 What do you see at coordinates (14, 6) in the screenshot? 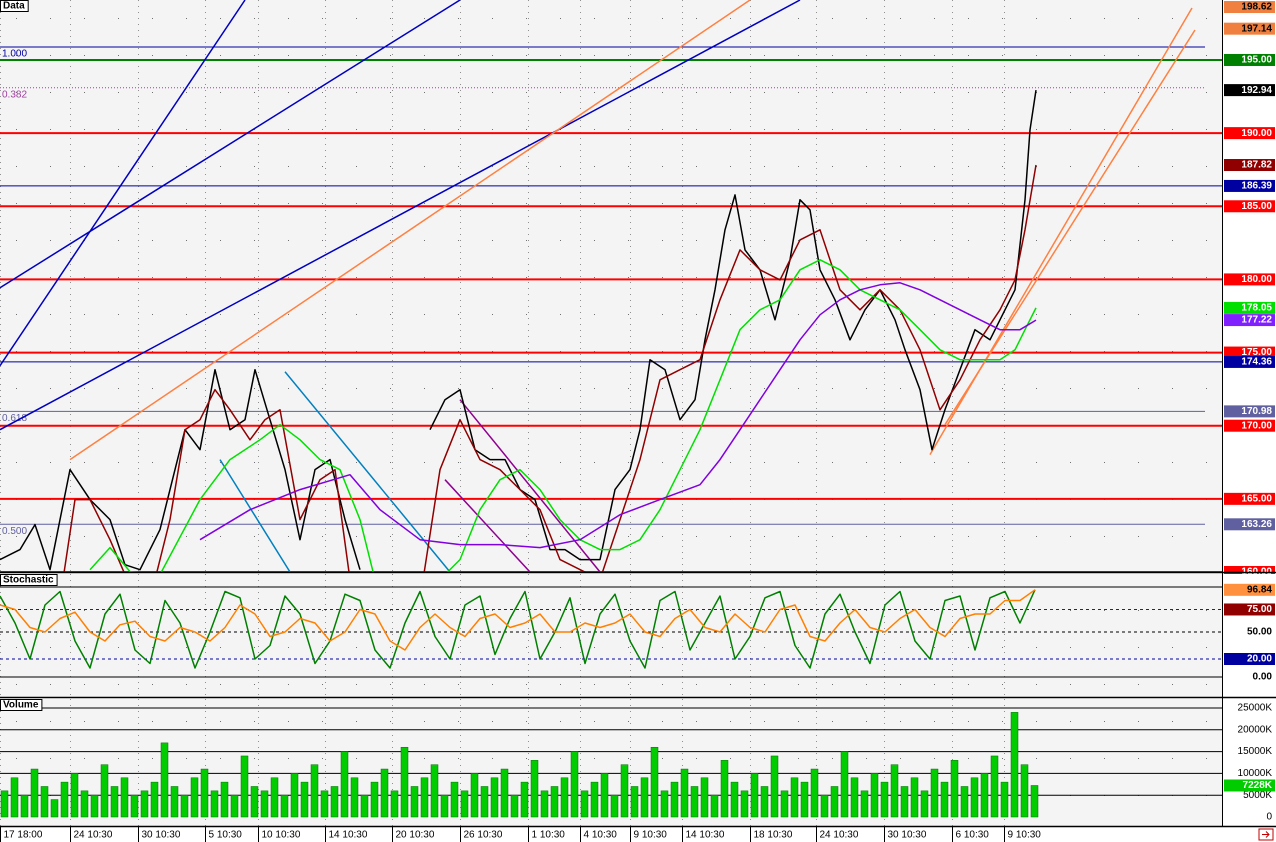
I see `panel-title: Data` at bounding box center [14, 6].